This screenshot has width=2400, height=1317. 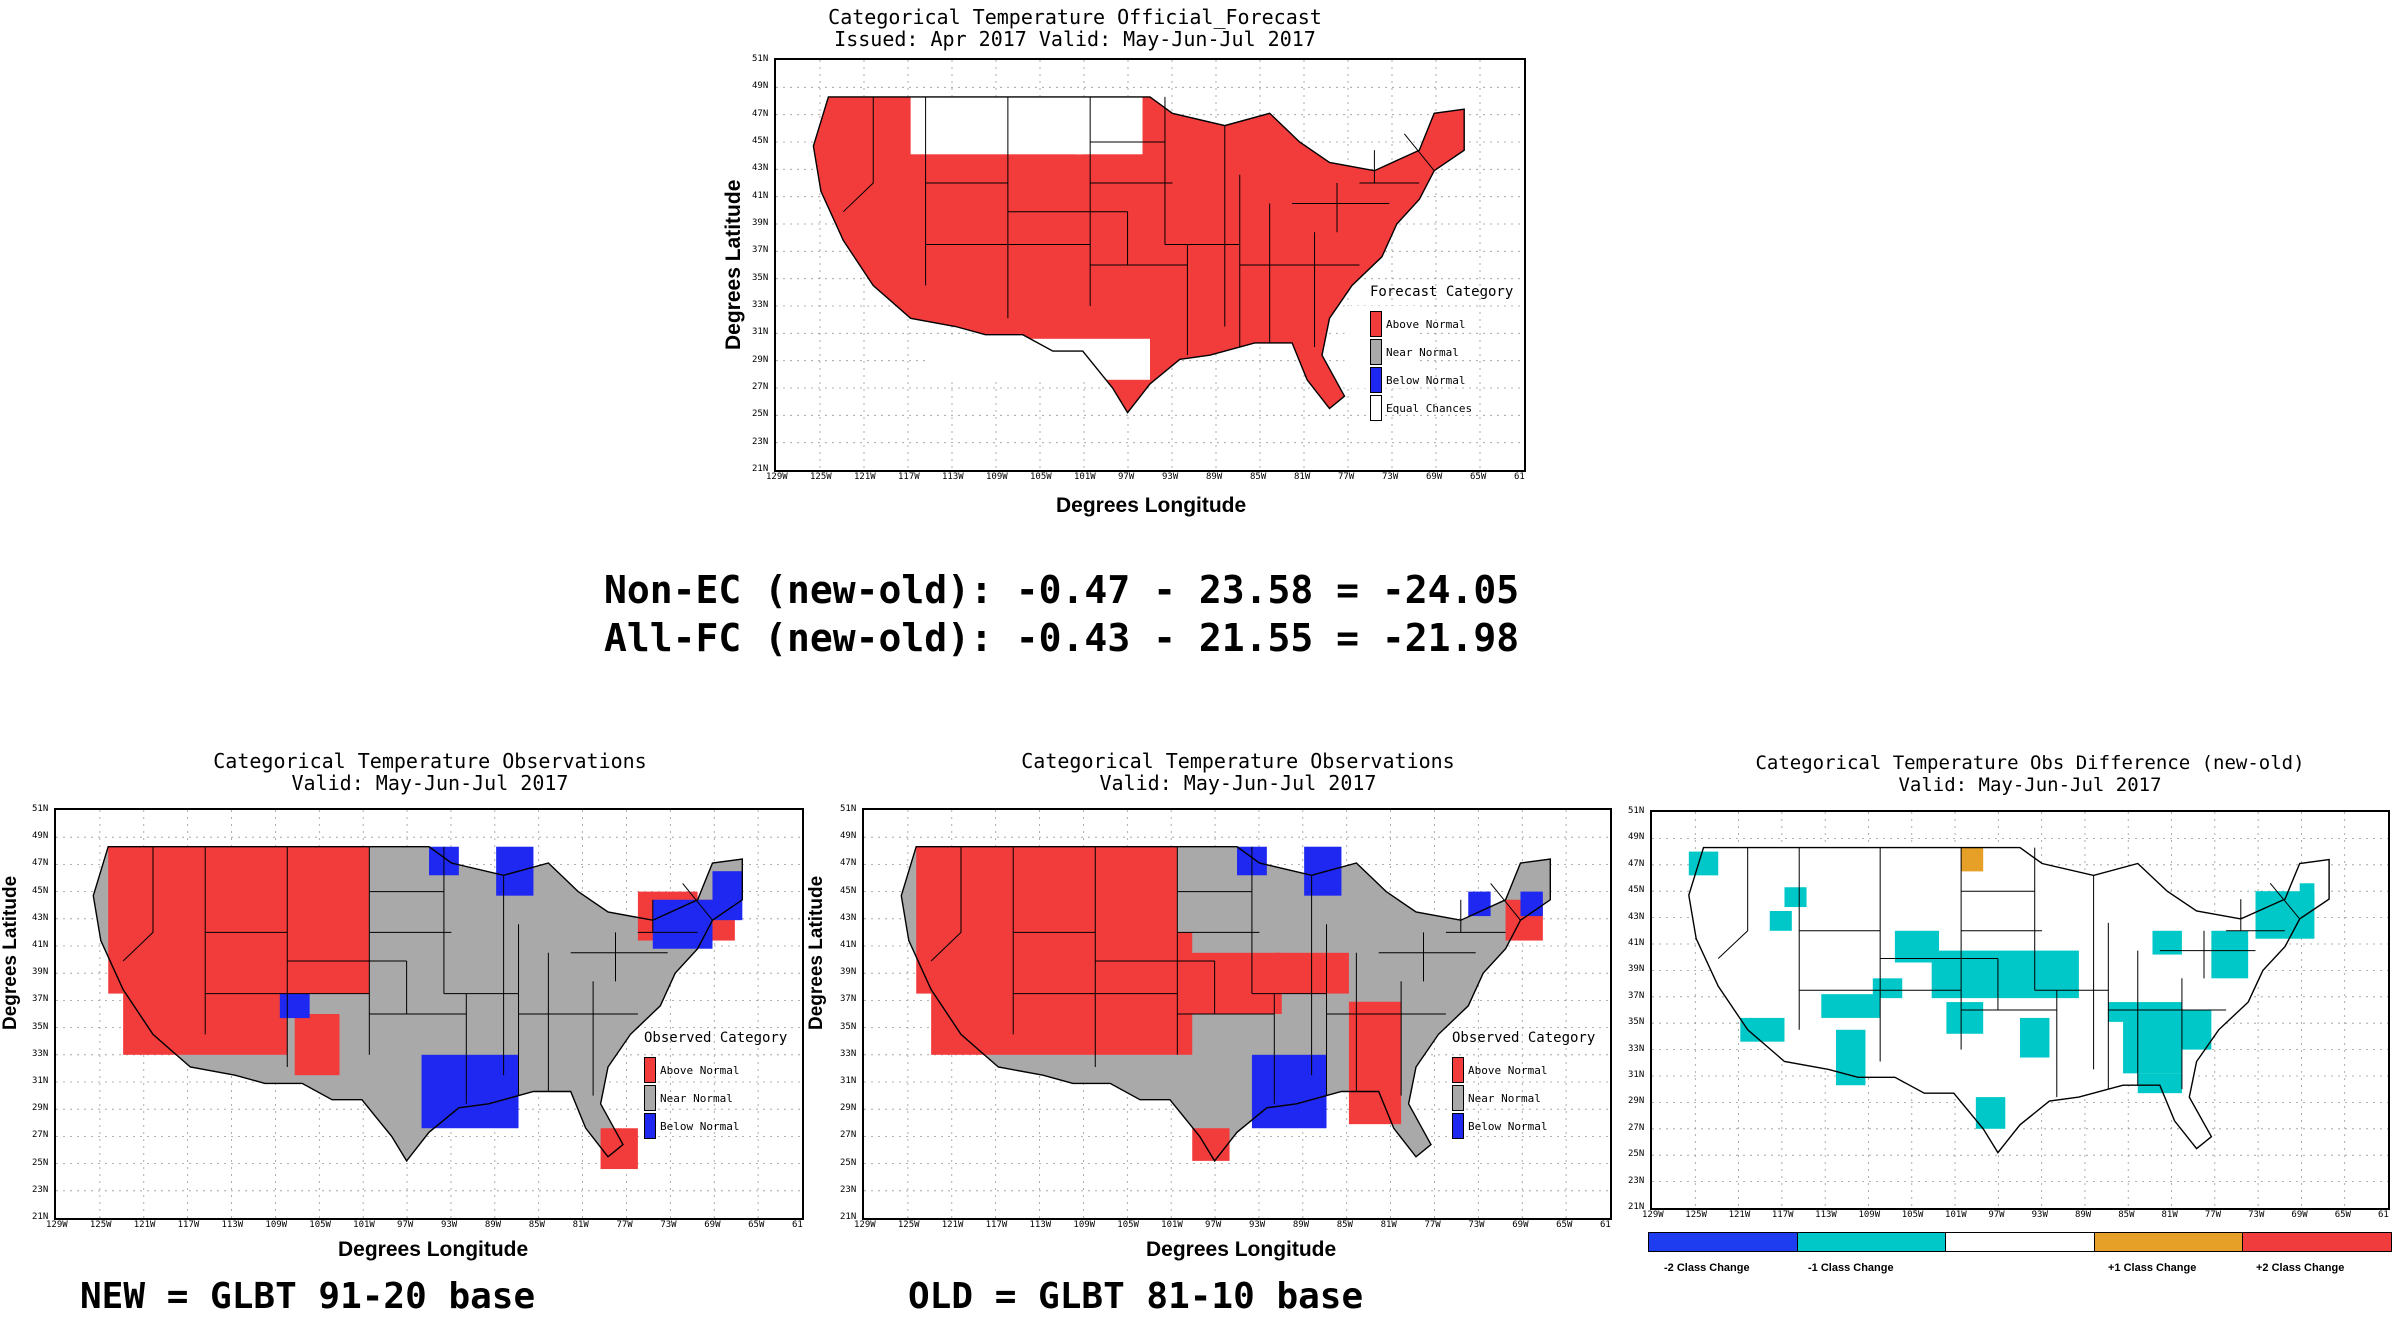 What do you see at coordinates (40, 836) in the screenshot?
I see `lat-tick-label: 49N` at bounding box center [40, 836].